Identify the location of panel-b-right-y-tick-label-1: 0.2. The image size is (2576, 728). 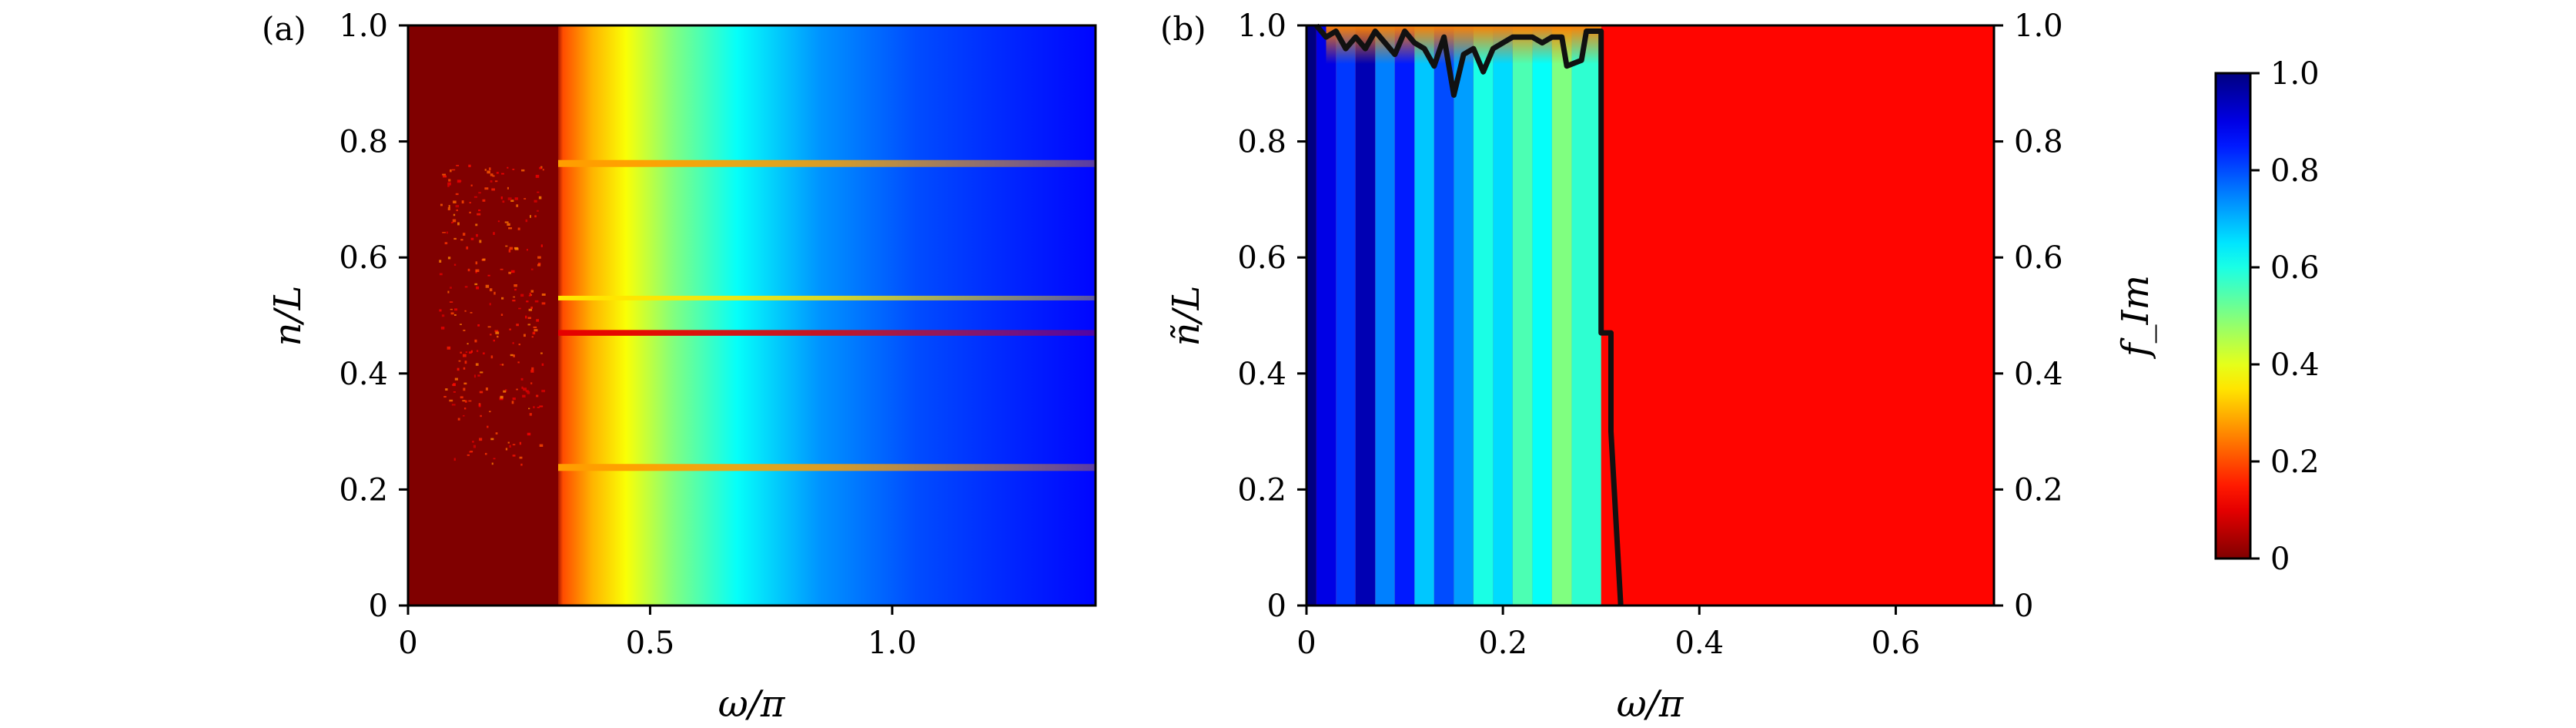
(2039, 490).